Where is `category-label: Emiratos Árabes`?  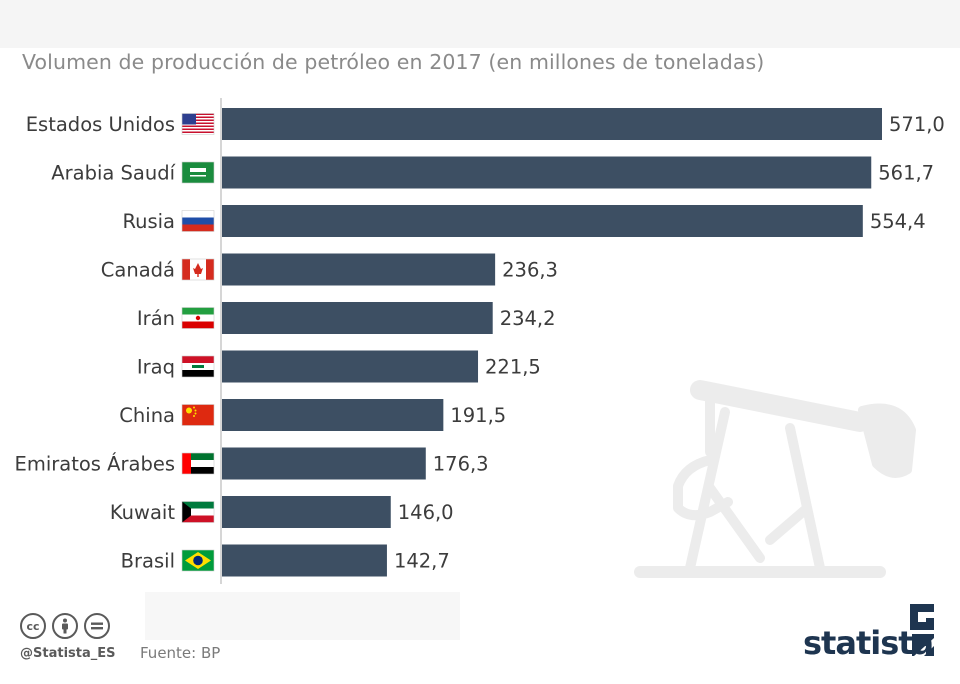 category-label: Emiratos Árabes is located at coordinates (95, 464).